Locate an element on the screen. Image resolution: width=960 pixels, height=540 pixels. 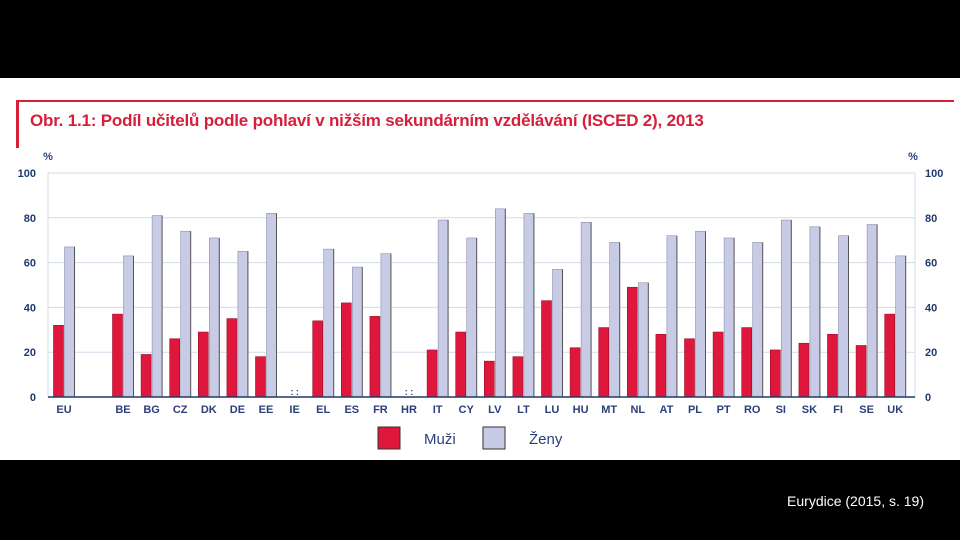
bar-women-ee is located at coordinates (271, 305).